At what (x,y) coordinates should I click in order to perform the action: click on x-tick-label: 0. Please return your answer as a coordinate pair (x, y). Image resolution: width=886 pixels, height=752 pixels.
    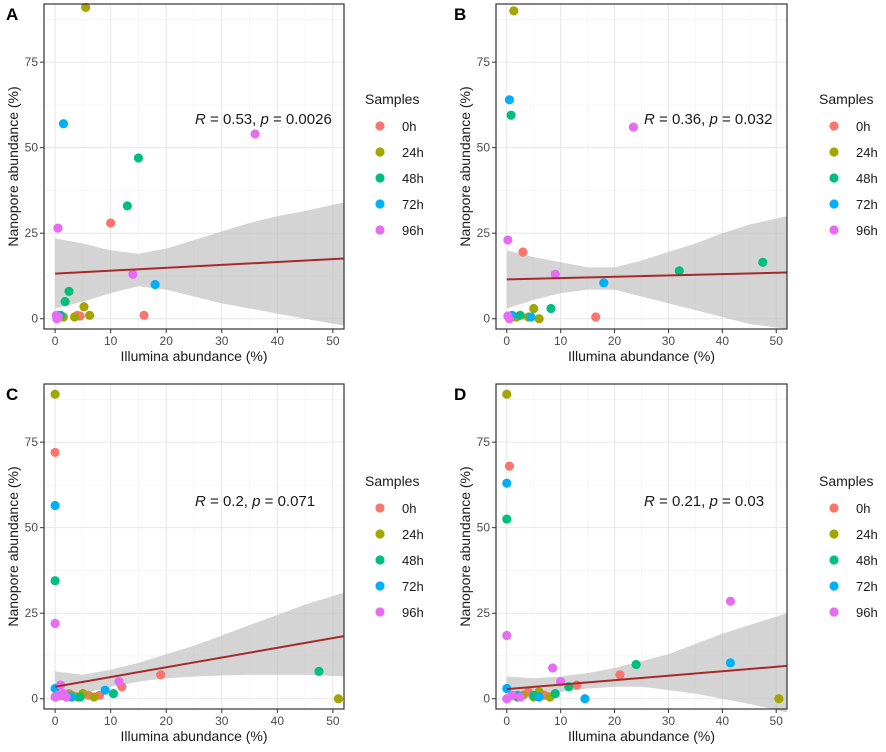
    Looking at the image, I should click on (506, 721).